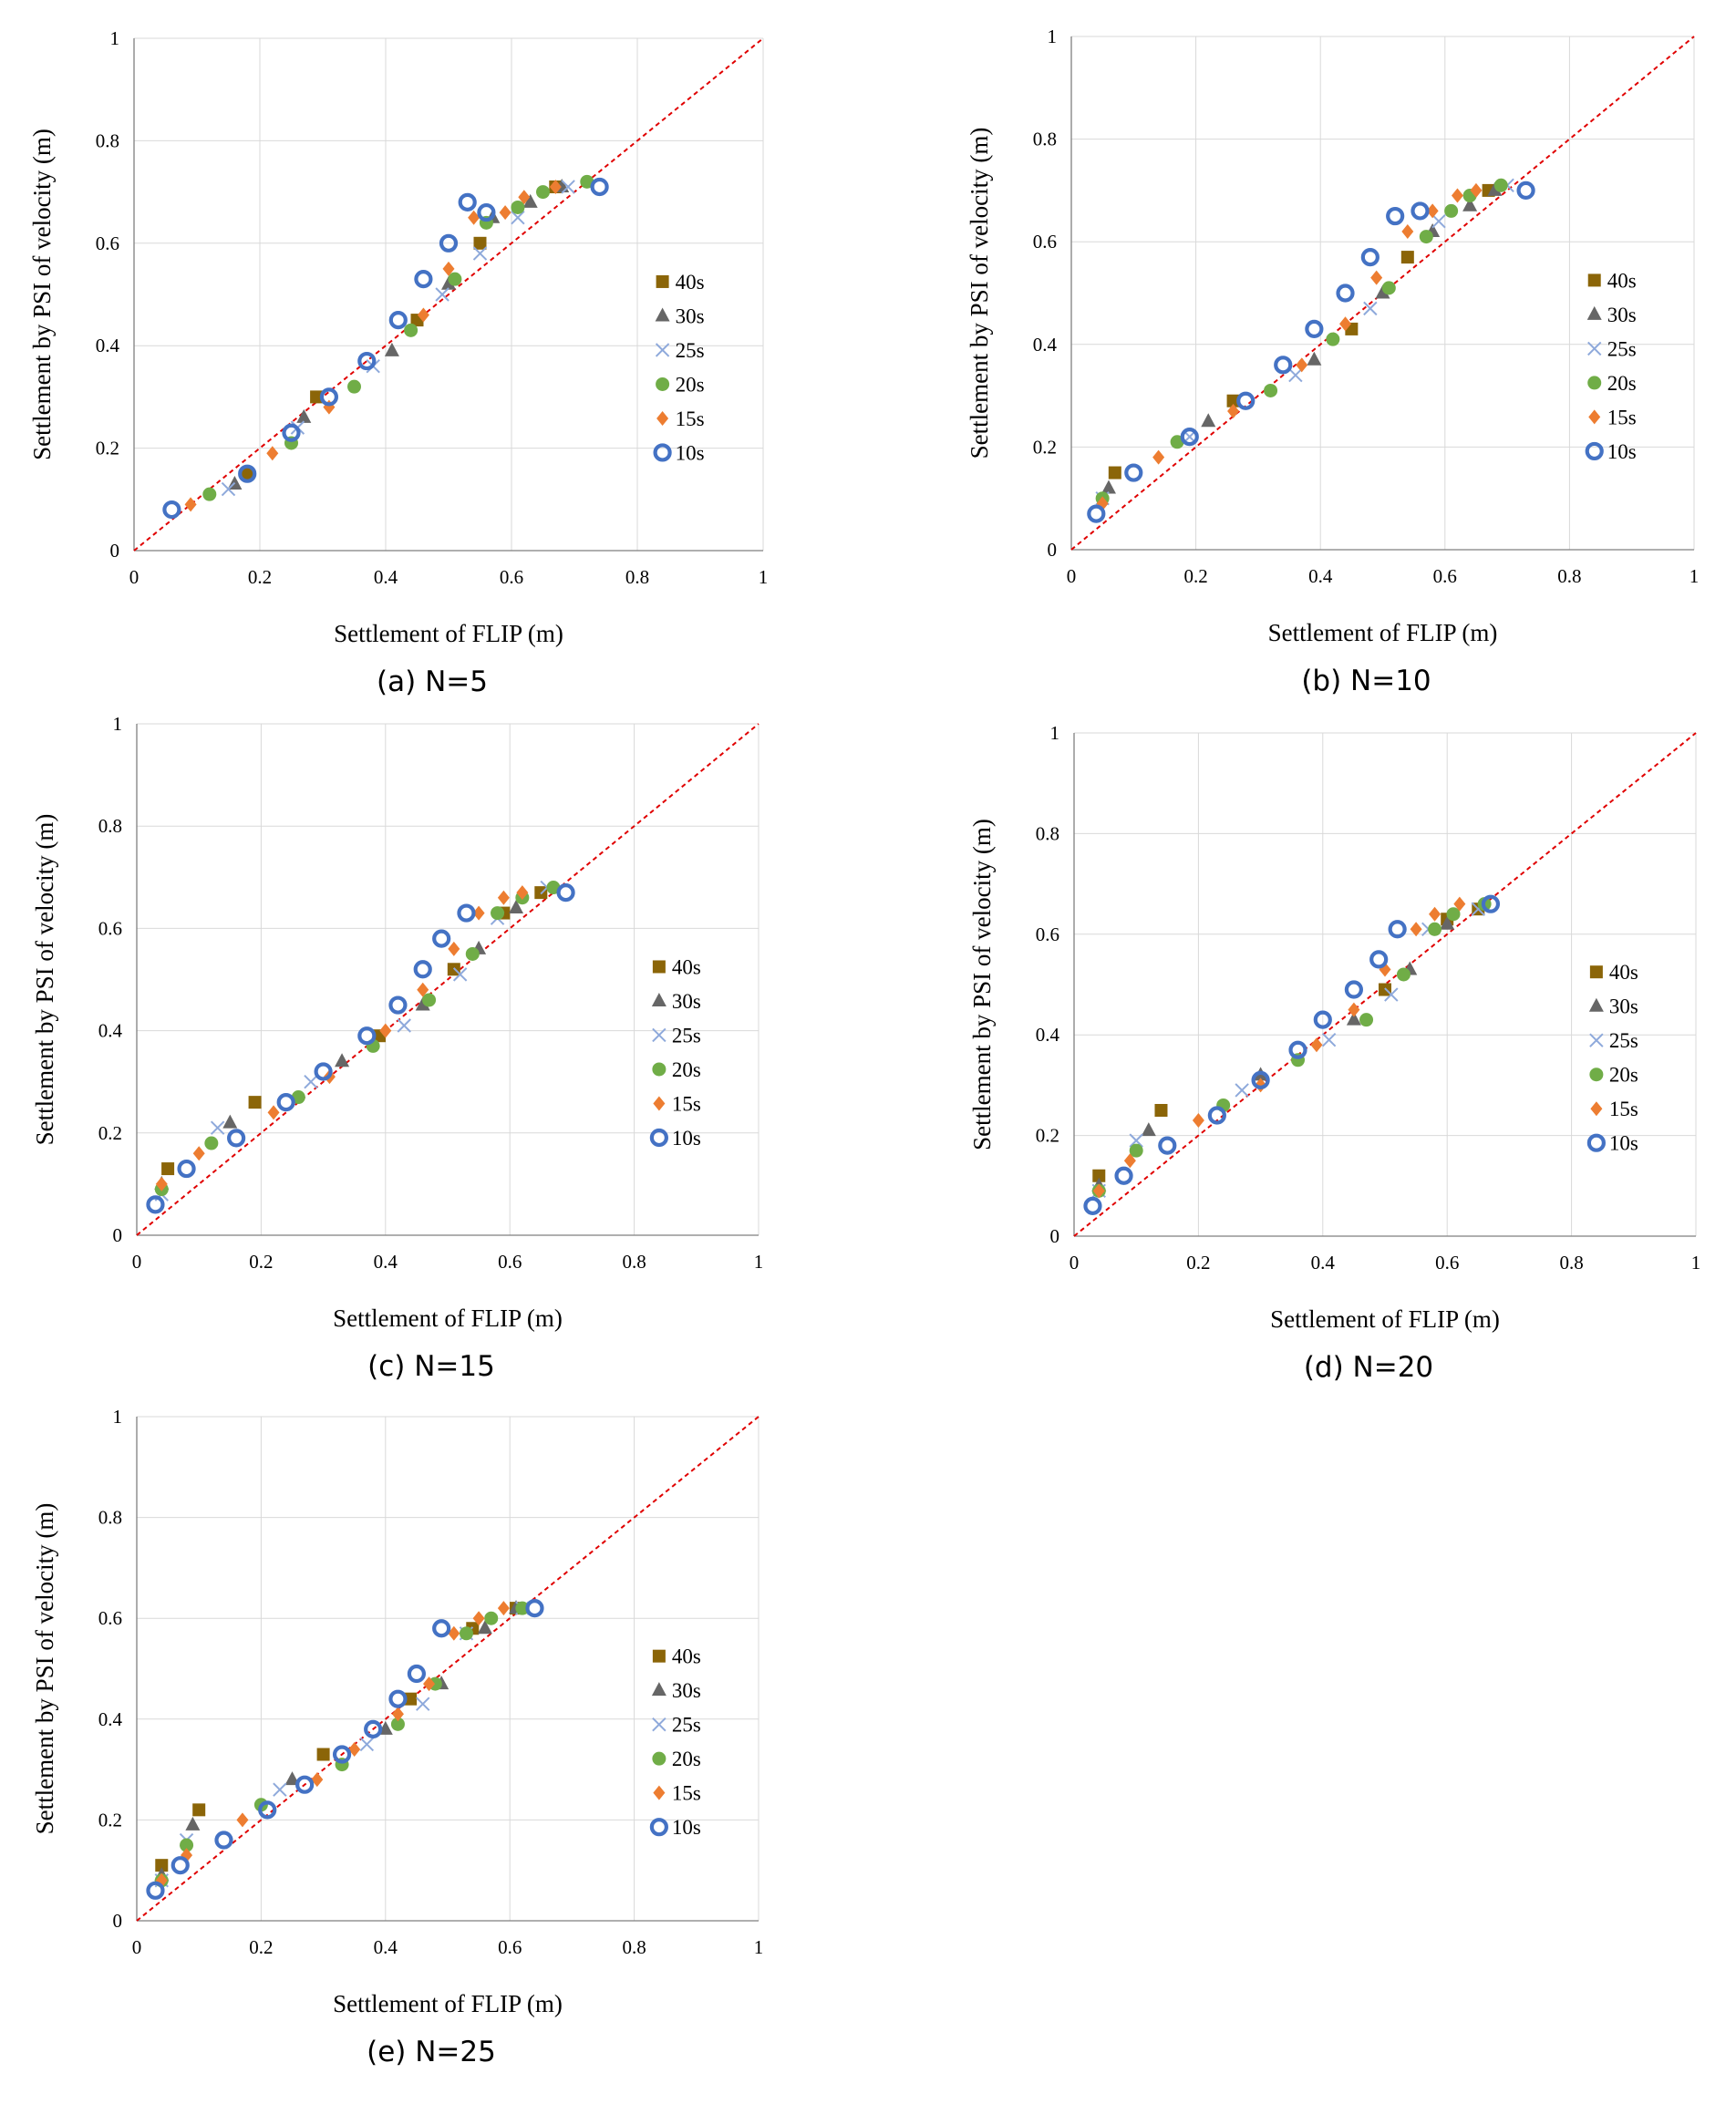 The image size is (1736, 2104). Describe the element at coordinates (1623, 973) in the screenshot. I see `legend-label-40s: 40s` at that location.